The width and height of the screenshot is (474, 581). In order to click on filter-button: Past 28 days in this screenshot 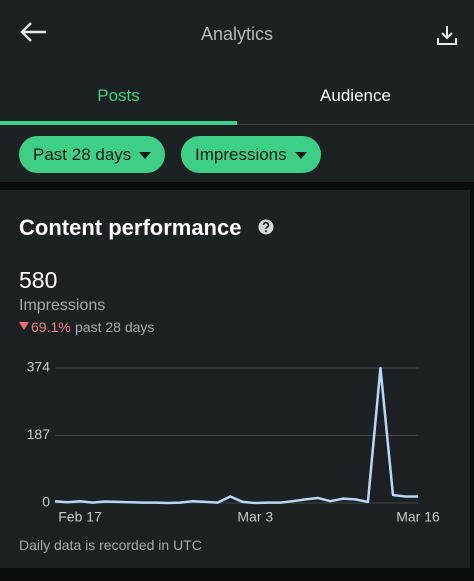, I will do `click(92, 154)`.